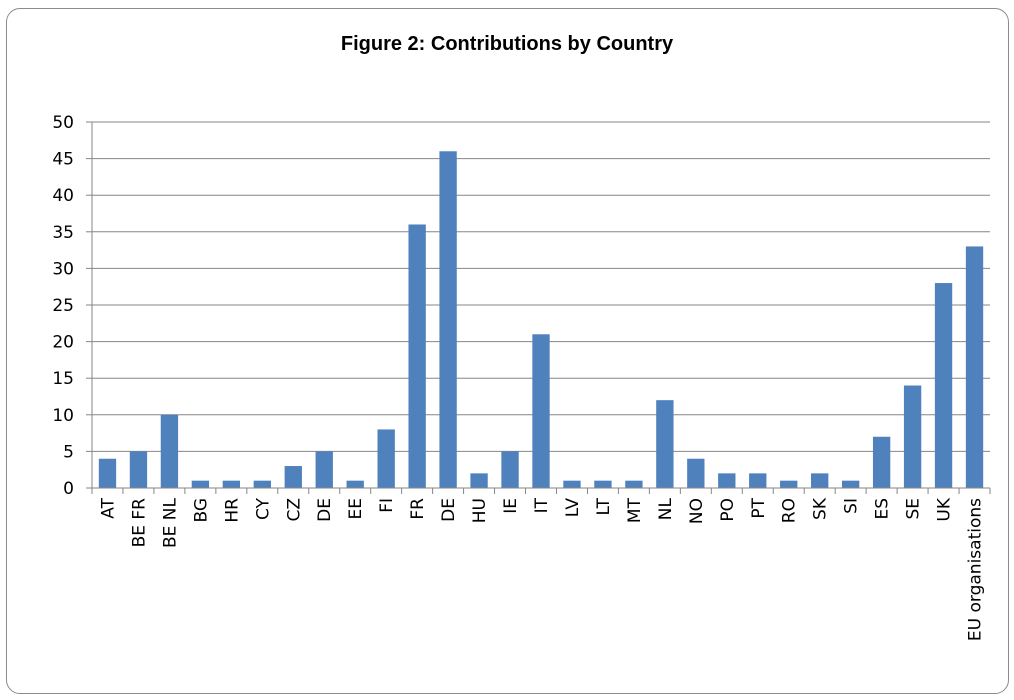 This screenshot has width=1014, height=700. Describe the element at coordinates (759, 507) in the screenshot. I see `x-tick-label: PT` at that location.